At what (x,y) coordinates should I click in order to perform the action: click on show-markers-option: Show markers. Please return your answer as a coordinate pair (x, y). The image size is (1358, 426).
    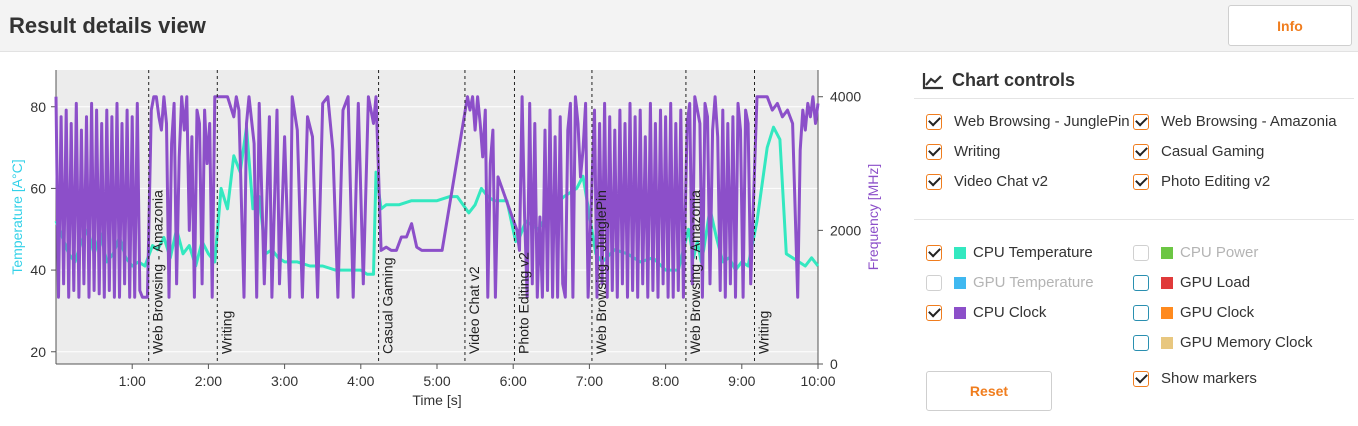
    Looking at the image, I should click on (1195, 378).